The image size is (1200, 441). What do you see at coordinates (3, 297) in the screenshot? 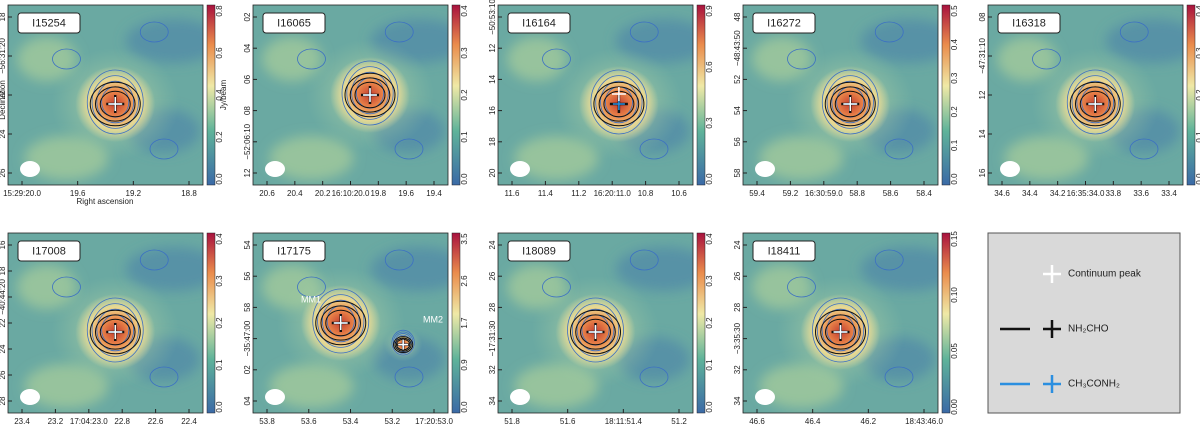
I see `y-tick-label: −40:44:20` at bounding box center [3, 297].